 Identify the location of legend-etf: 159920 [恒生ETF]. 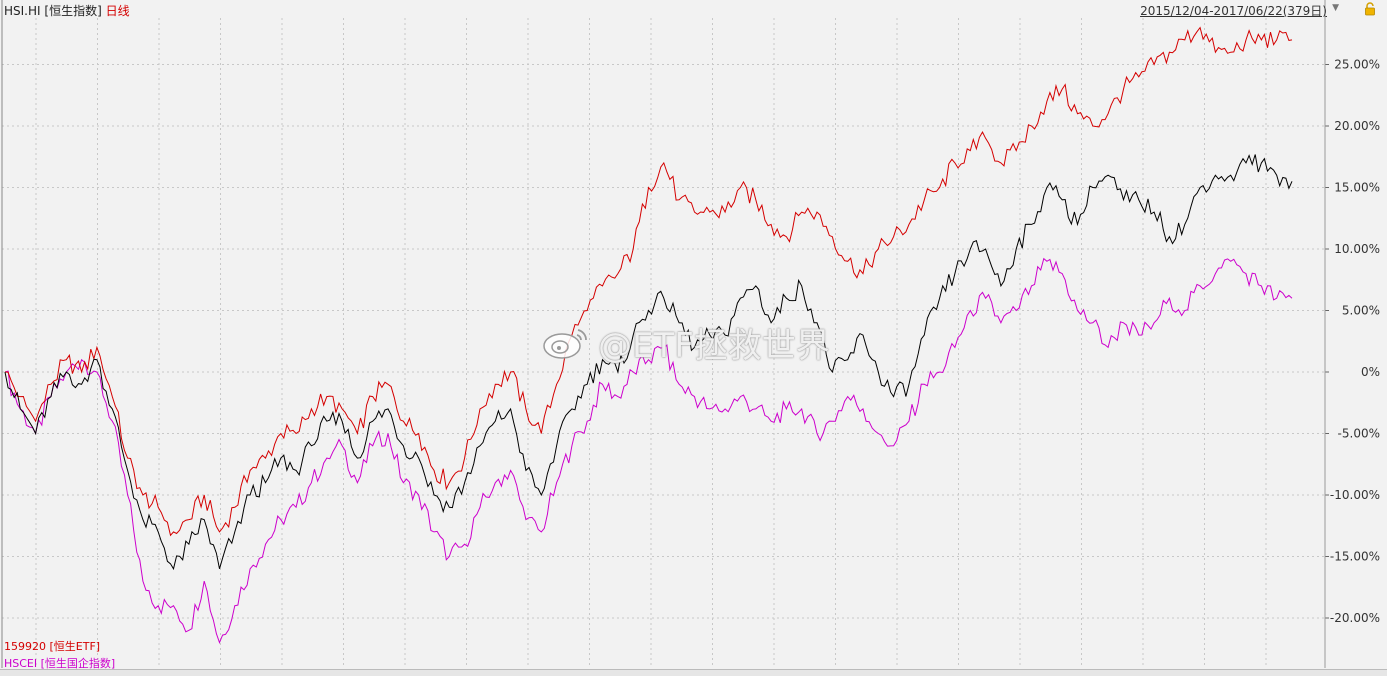
(52, 646).